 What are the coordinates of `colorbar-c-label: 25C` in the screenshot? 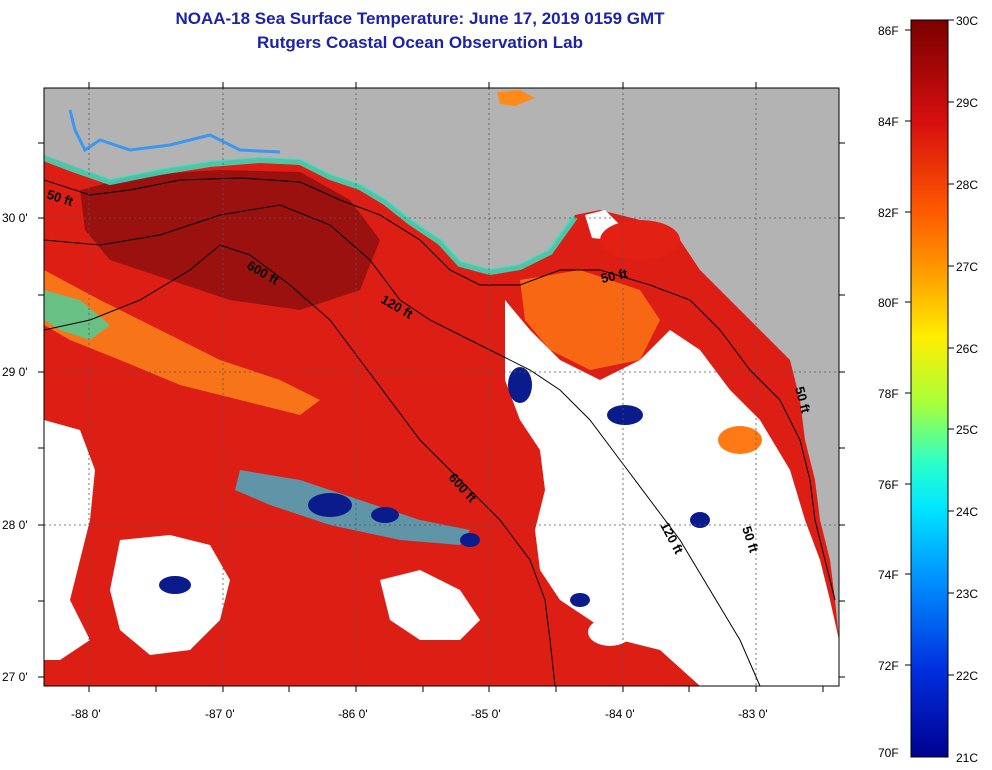 It's located at (967, 430).